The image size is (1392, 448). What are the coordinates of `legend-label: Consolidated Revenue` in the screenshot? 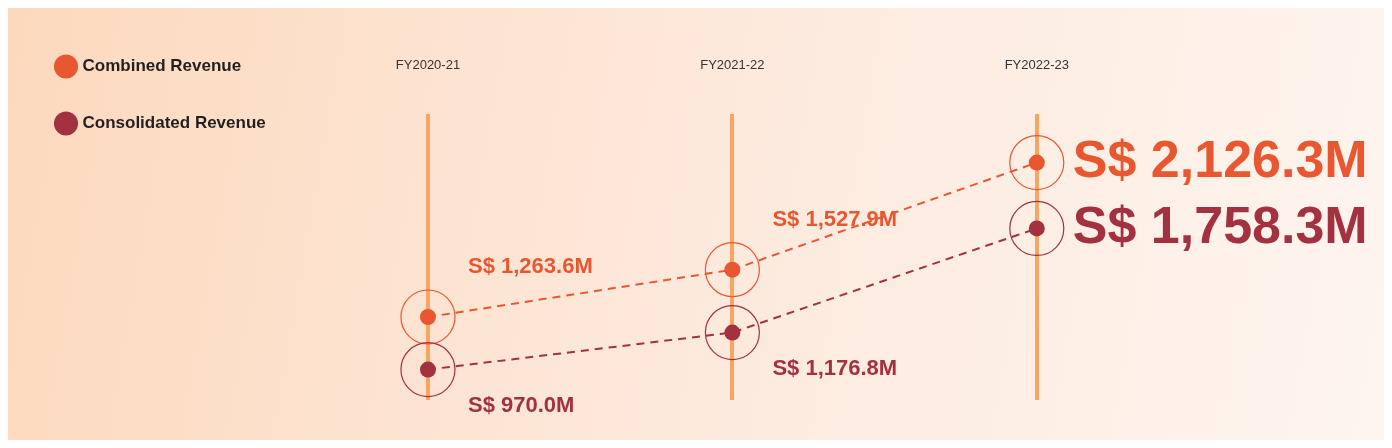 It's located at (174, 123).